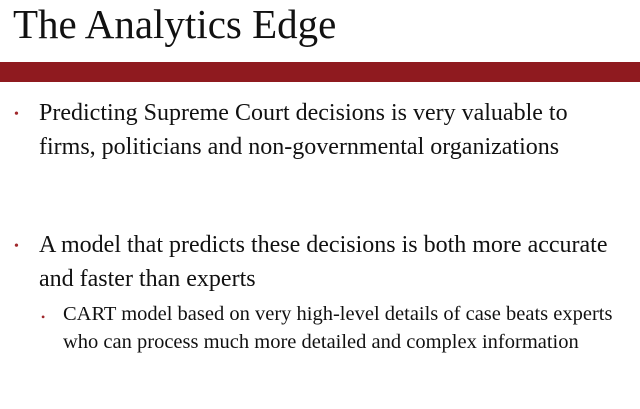 This screenshot has width=640, height=409. Describe the element at coordinates (320, 72) in the screenshot. I see `title-accent-bar` at that location.